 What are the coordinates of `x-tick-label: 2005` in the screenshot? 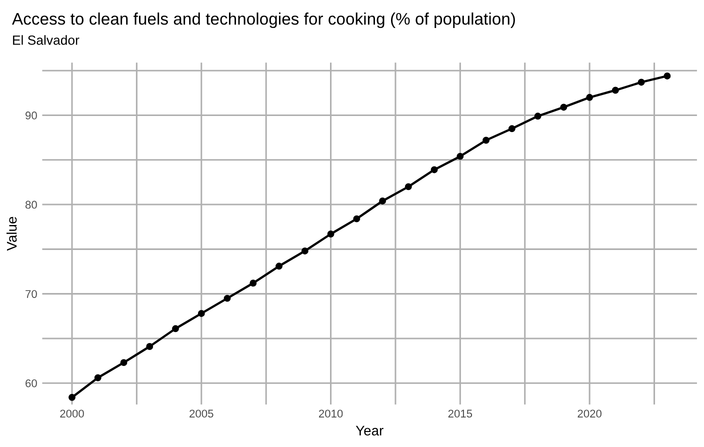 It's located at (202, 414).